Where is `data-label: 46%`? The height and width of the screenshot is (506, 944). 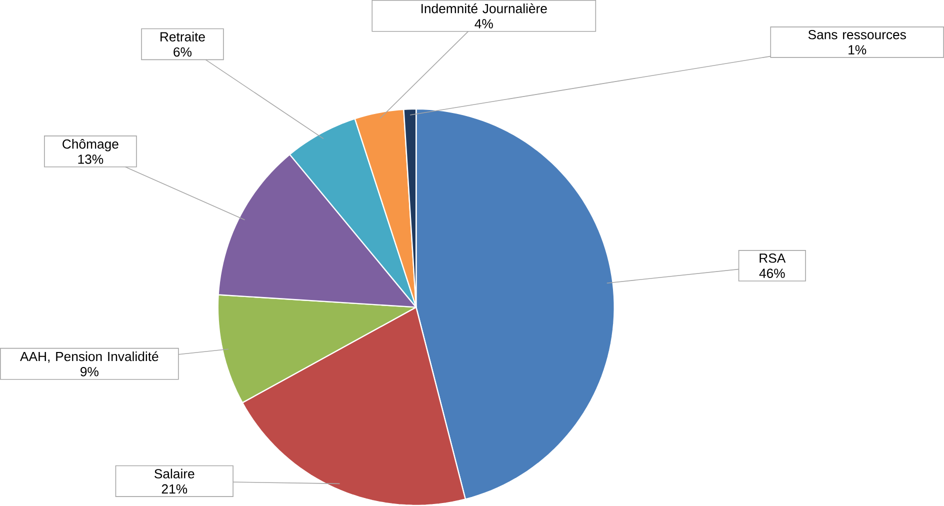 data-label: 46% is located at coordinates (772, 273).